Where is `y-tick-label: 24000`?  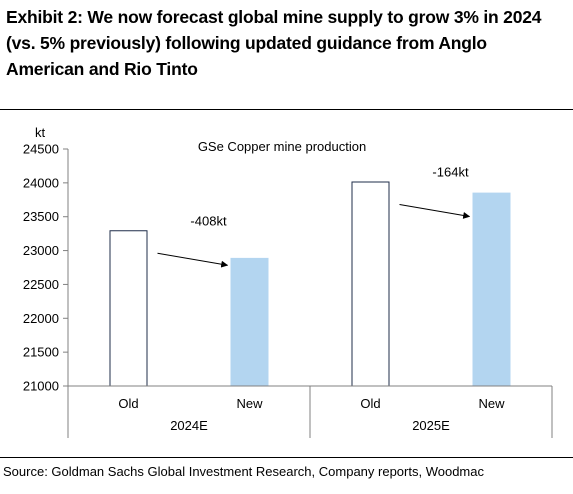 y-tick-label: 24000 is located at coordinates (41, 182).